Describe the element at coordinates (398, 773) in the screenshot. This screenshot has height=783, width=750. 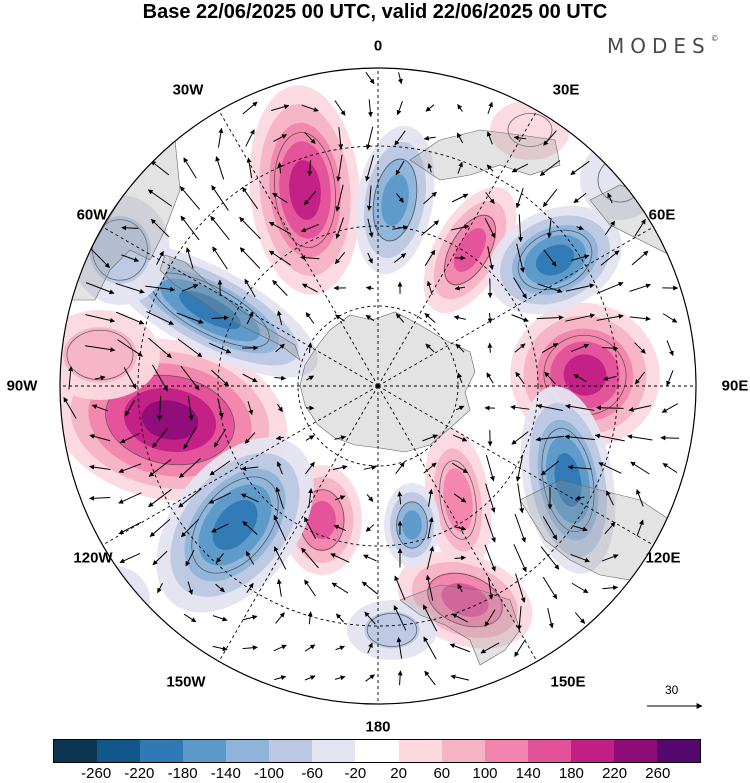
I see `colorbar-tick-label: 20` at that location.